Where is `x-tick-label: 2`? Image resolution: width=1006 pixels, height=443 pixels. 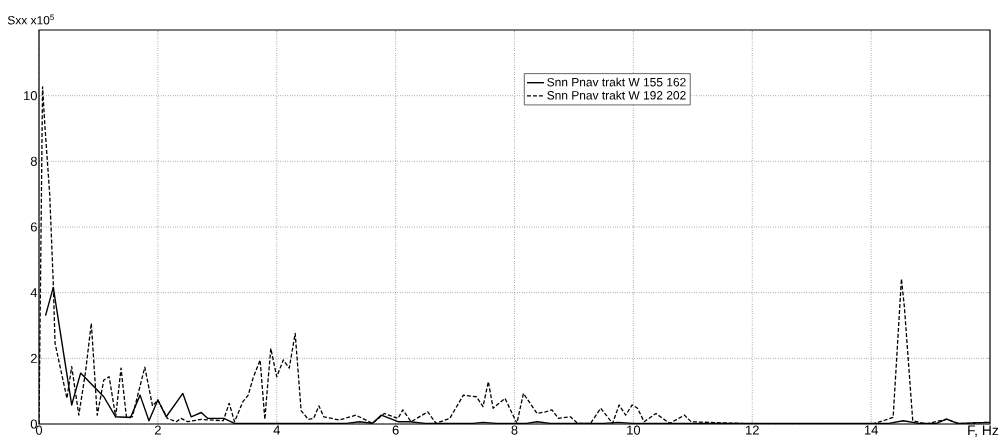
x-tick-label: 2 is located at coordinates (157, 430).